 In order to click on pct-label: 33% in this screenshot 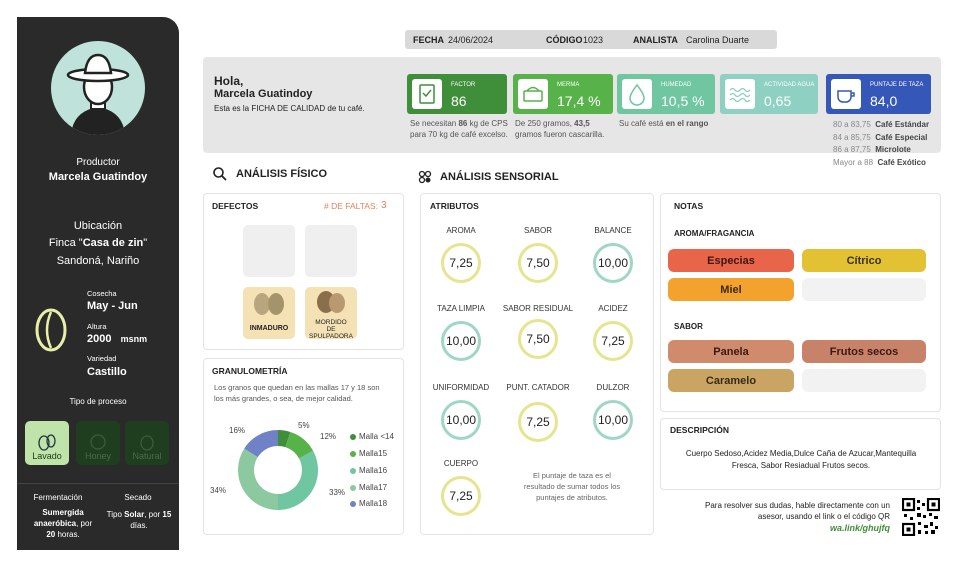, I will do `click(337, 492)`.